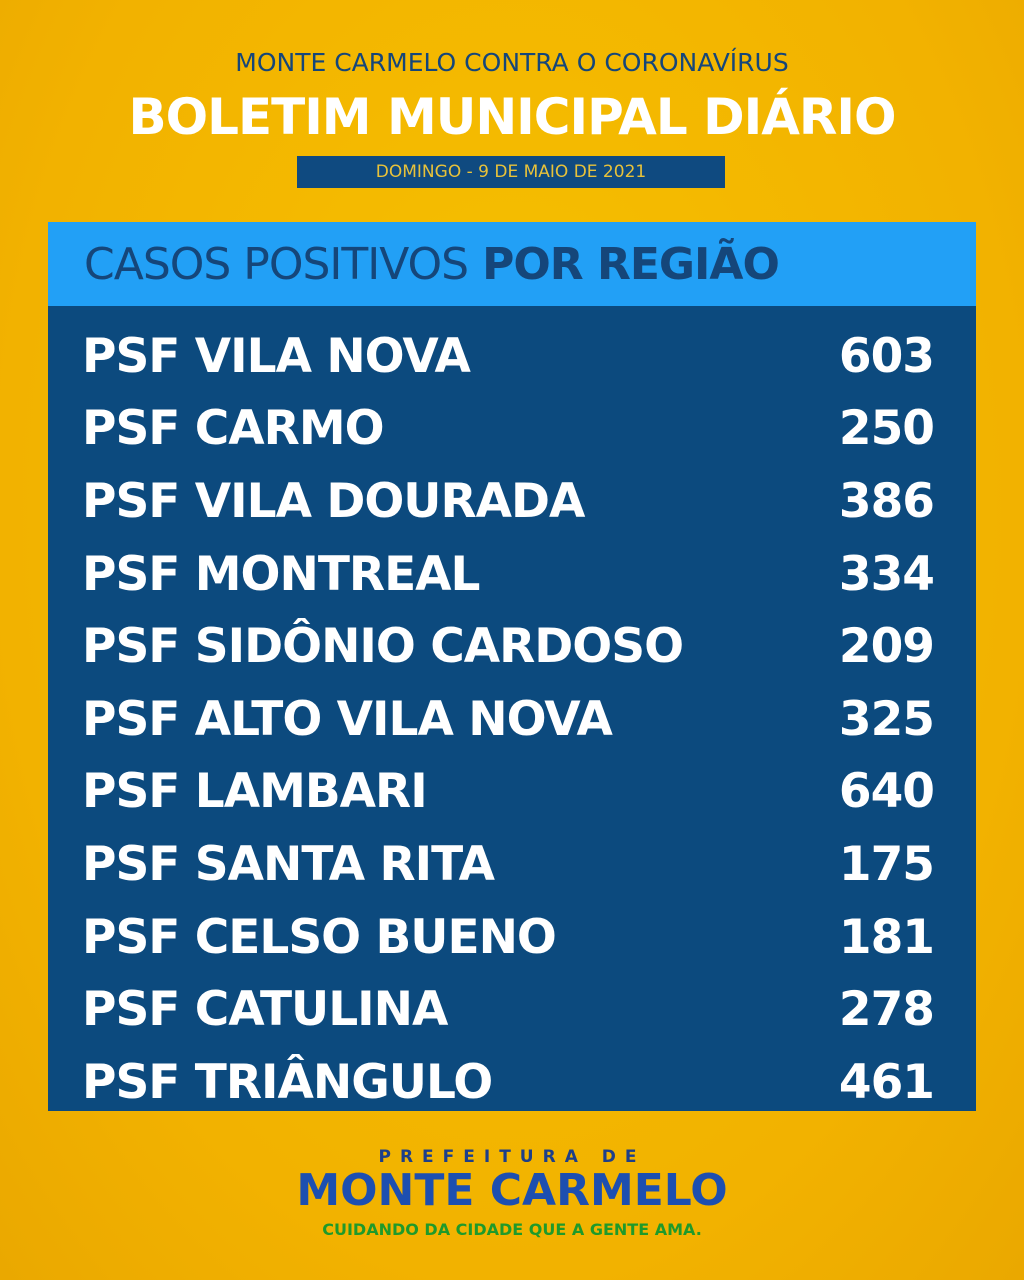 The height and width of the screenshot is (1280, 1024). I want to click on panel-heading: CASOS POSITIVOS POR REGIÃO, so click(512, 264).